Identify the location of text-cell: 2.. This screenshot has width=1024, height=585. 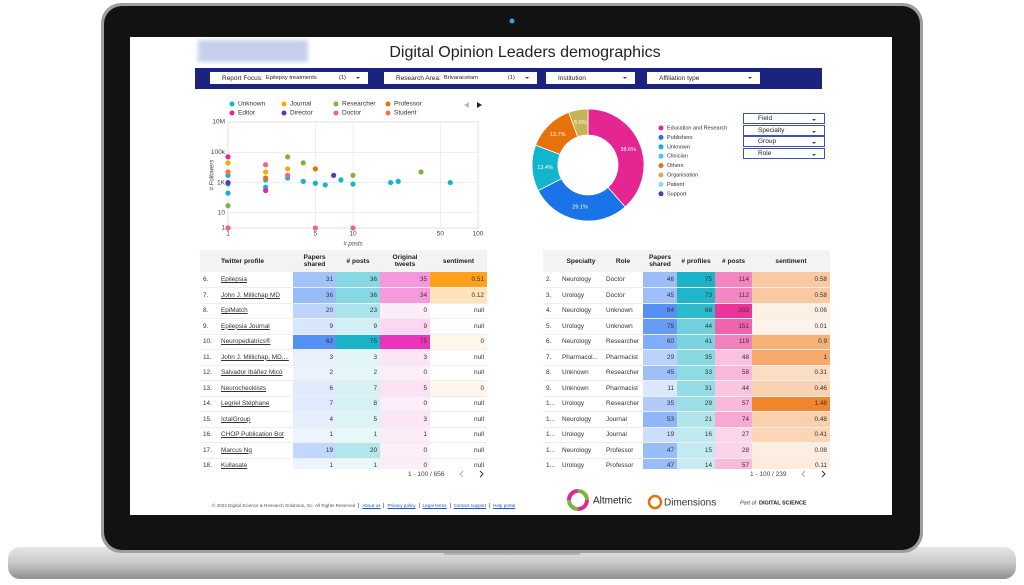
(551, 280).